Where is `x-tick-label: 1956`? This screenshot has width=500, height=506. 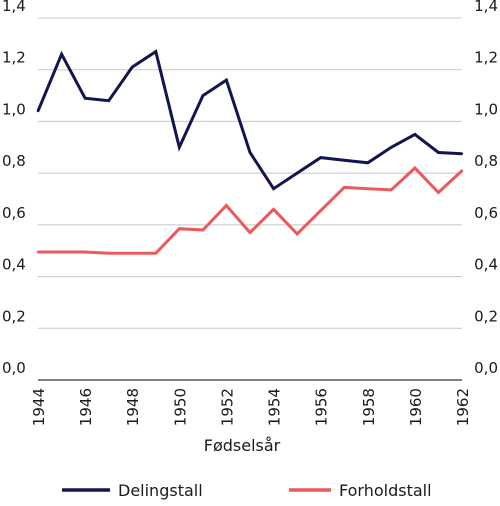
x-tick-label: 1956 is located at coordinates (322, 407).